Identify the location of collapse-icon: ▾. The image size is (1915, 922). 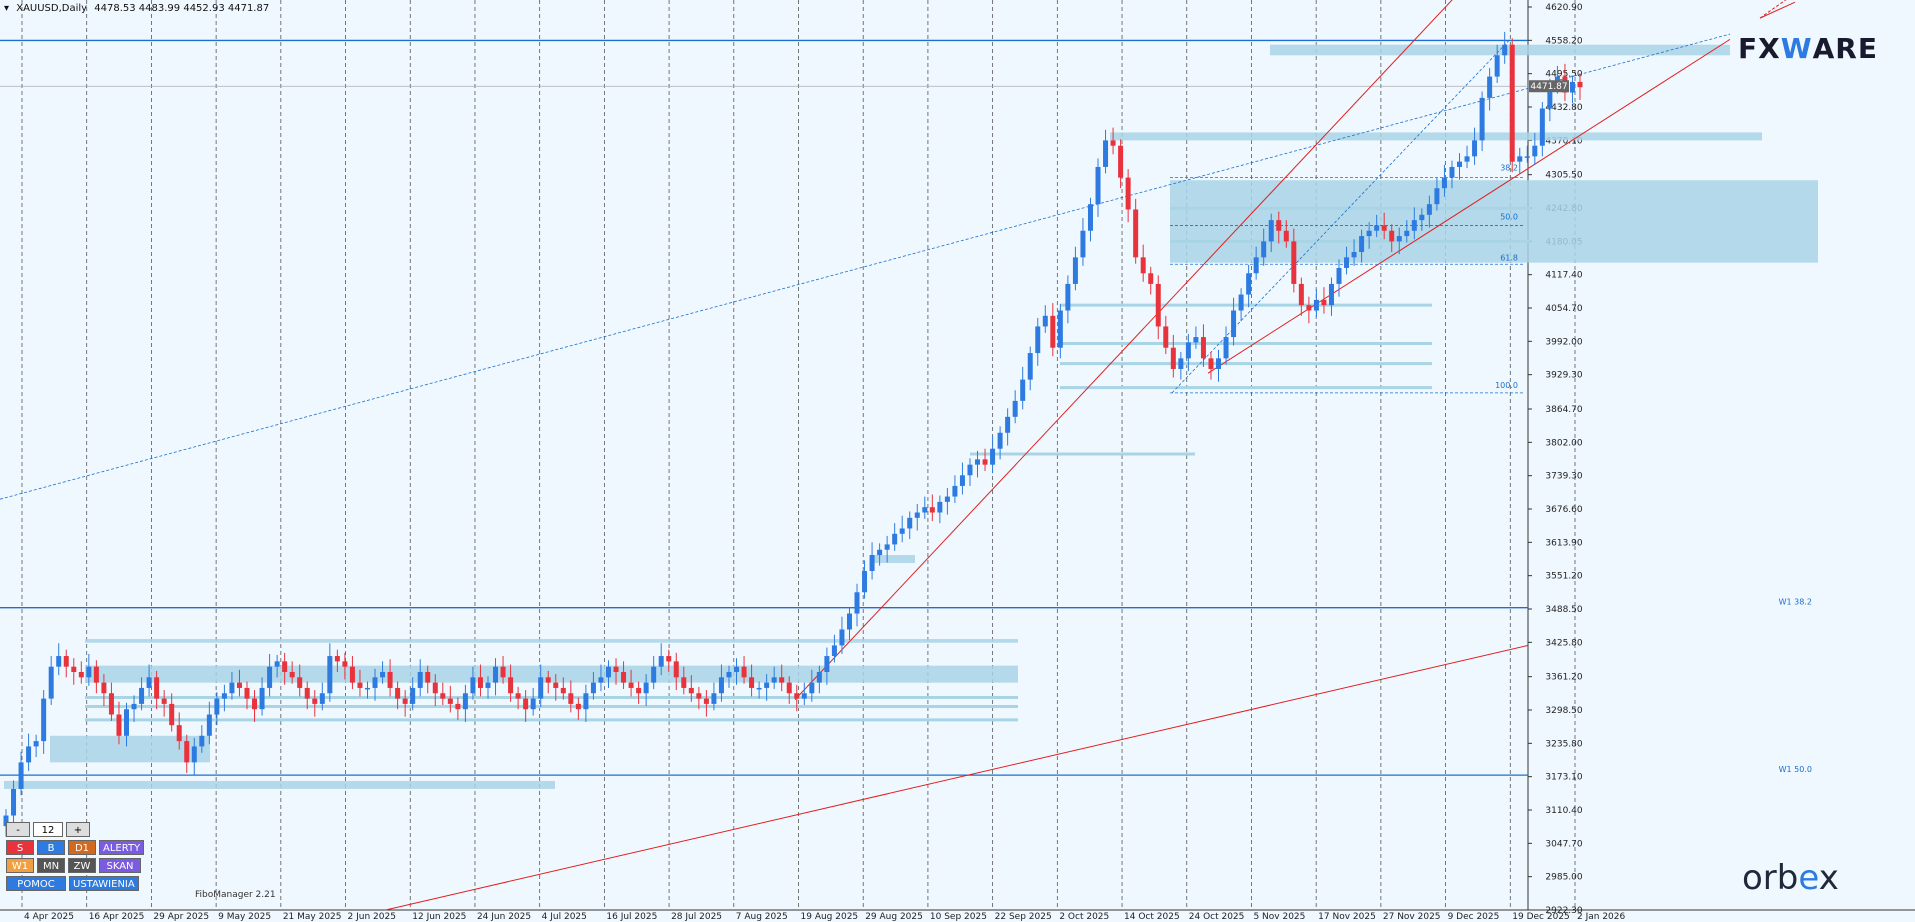
(7, 8).